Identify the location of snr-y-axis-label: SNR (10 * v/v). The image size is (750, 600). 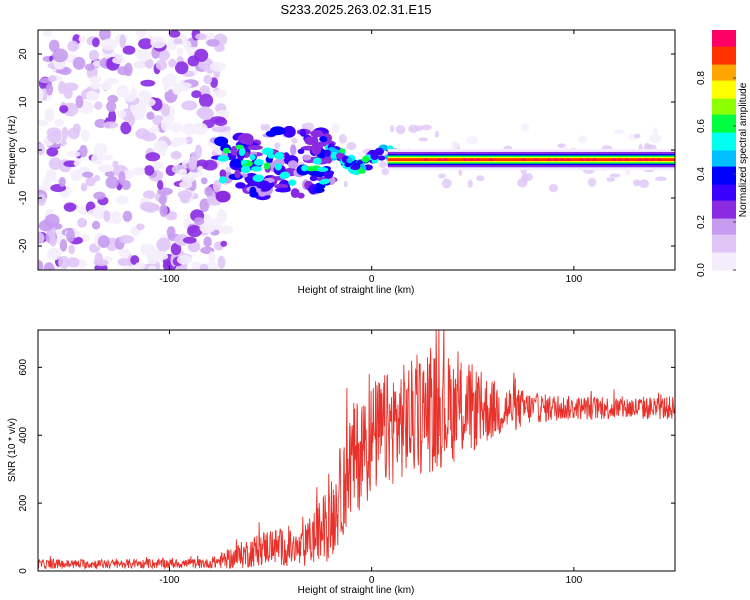
(12, 450).